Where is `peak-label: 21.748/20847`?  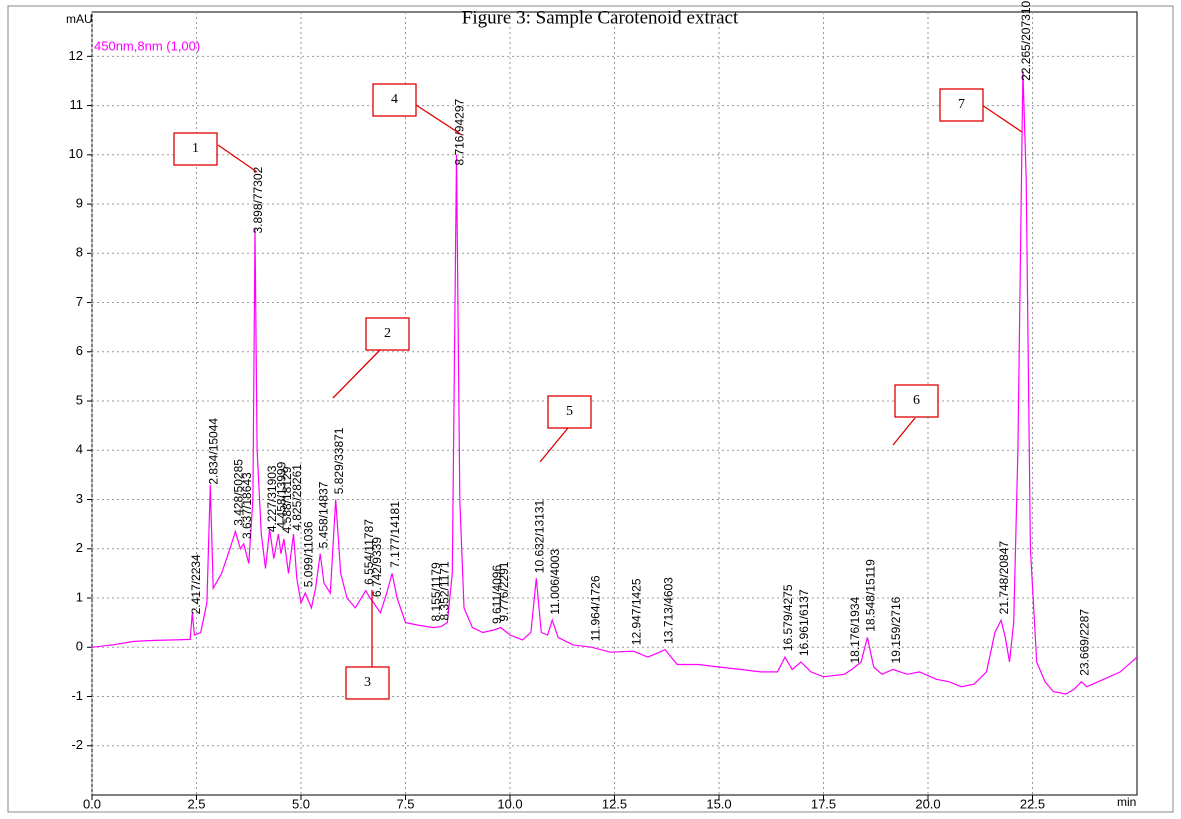 peak-label: 21.748/20847 is located at coordinates (1004, 578).